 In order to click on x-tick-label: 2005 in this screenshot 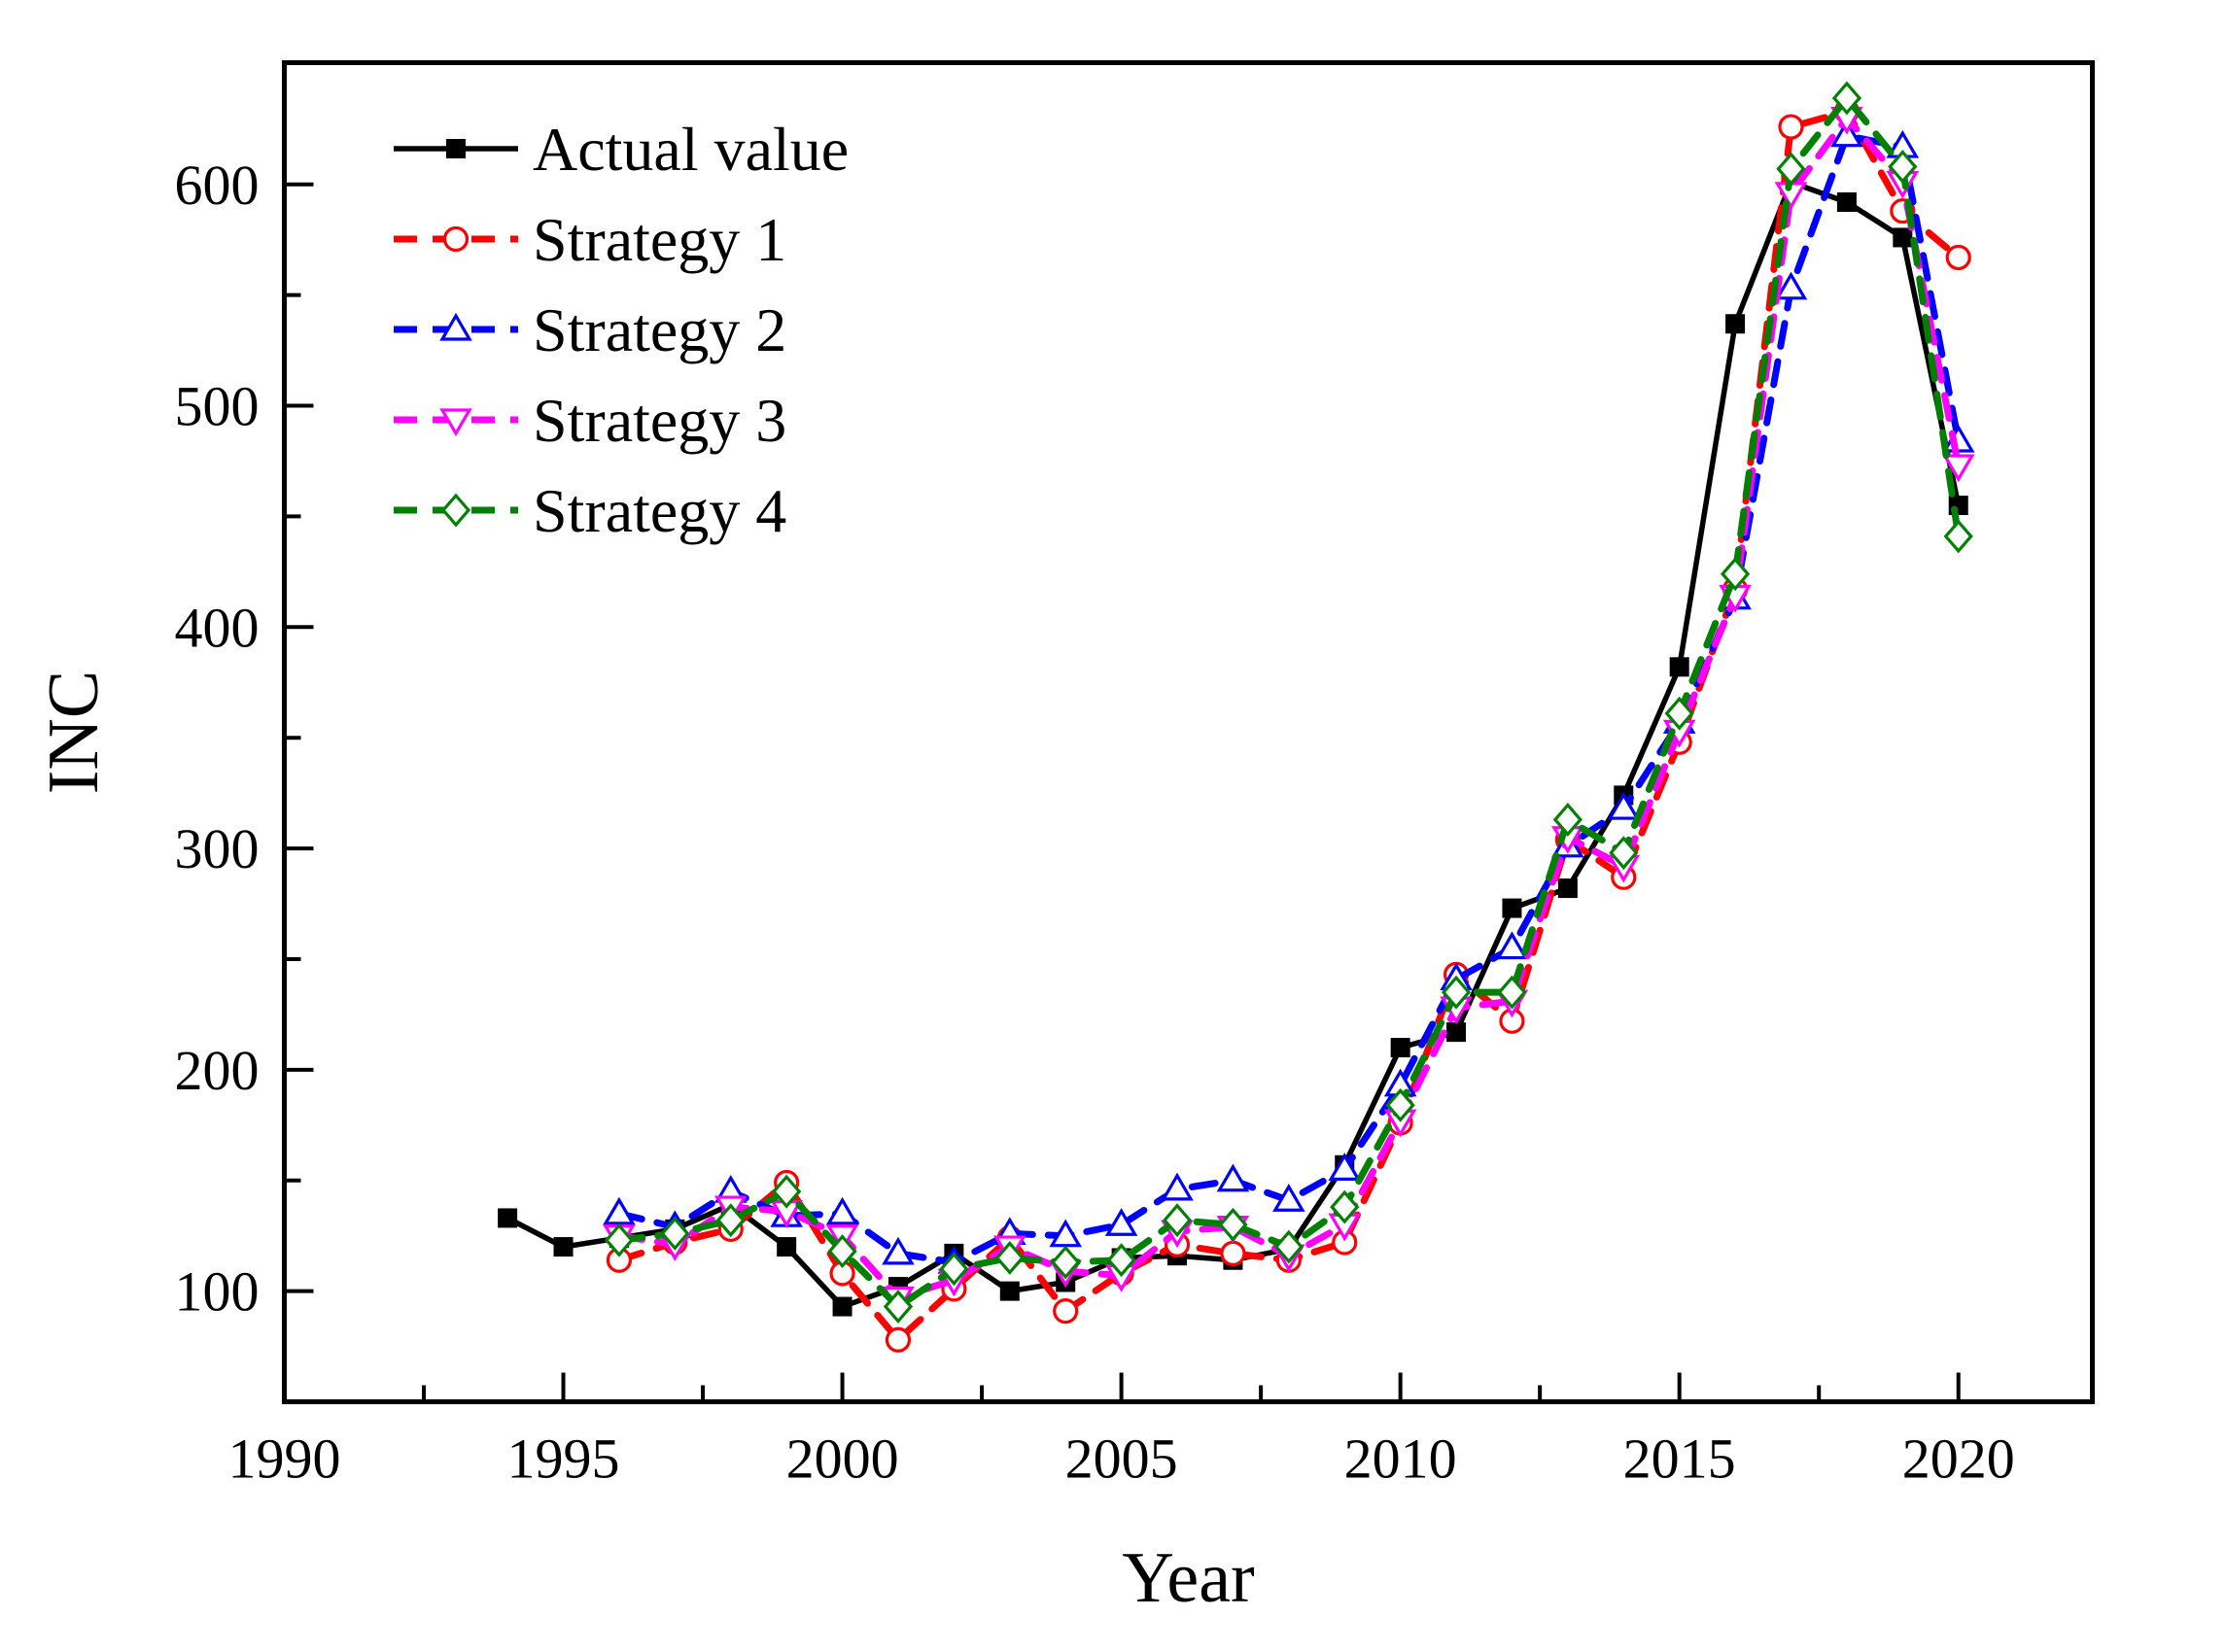, I will do `click(1122, 1460)`.